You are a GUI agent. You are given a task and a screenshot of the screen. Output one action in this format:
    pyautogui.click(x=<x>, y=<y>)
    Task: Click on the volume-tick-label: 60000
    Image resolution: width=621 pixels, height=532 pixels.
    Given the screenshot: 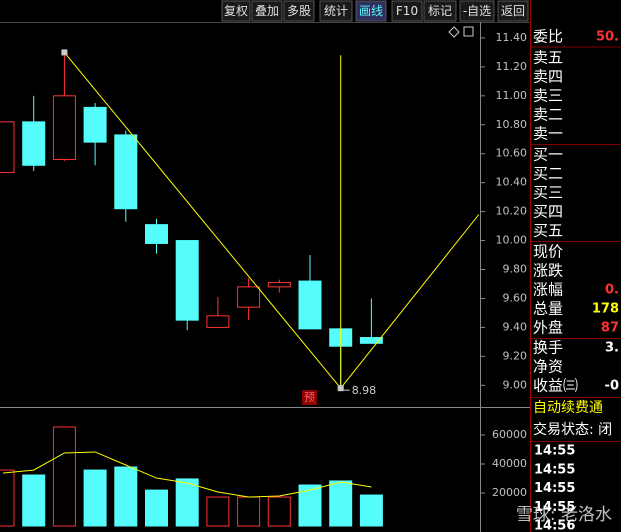 What is the action you would take?
    pyautogui.click(x=509, y=434)
    